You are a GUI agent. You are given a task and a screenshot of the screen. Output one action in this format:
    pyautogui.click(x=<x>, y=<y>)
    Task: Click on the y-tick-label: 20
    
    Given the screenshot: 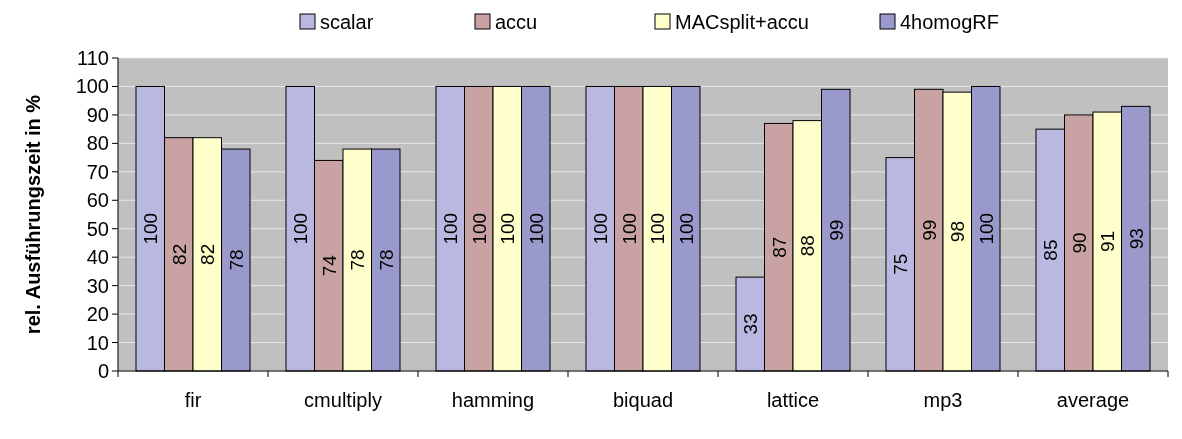 What is the action you would take?
    pyautogui.click(x=97, y=314)
    